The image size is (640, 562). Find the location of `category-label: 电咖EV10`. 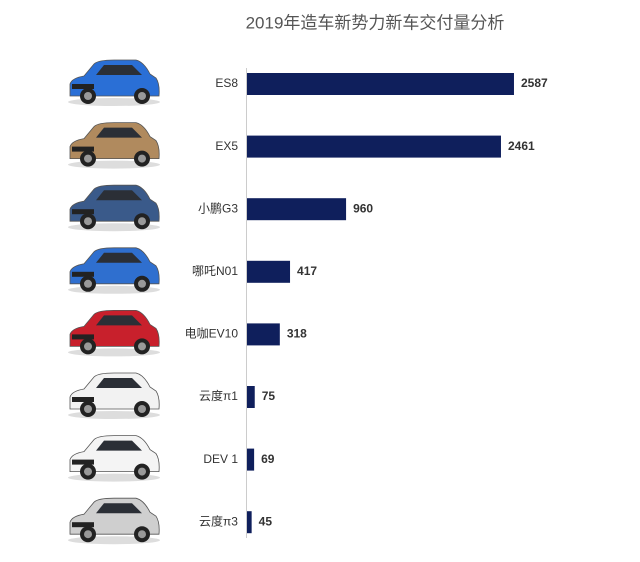

category-label: 电咖EV10 is located at coordinates (212, 333).